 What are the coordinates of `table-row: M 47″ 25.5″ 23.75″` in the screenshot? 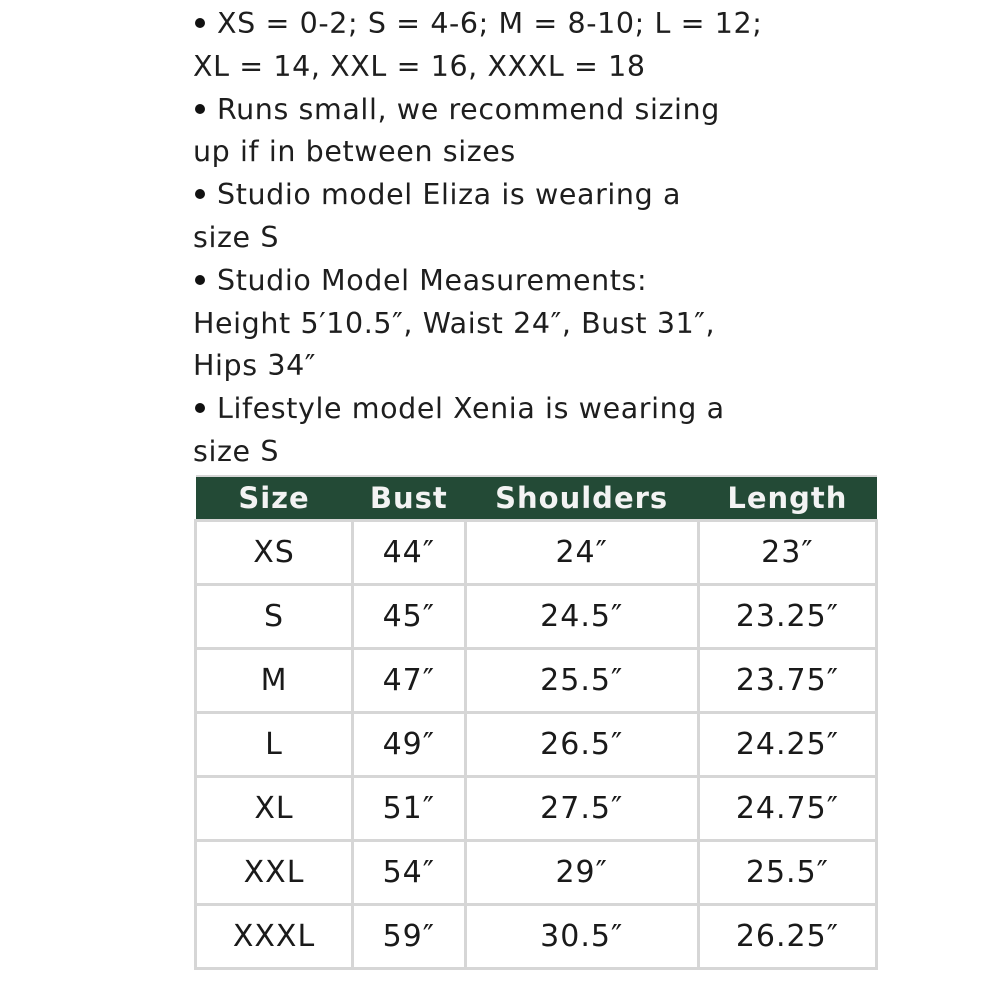 It's located at (536, 680).